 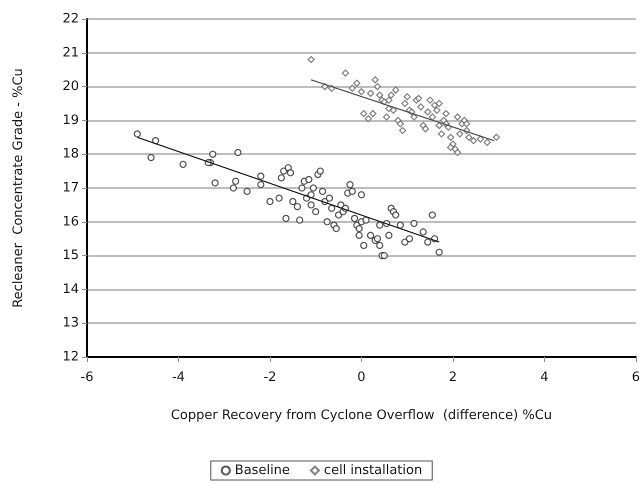 I want to click on y-tick-label: 20, so click(x=70, y=86).